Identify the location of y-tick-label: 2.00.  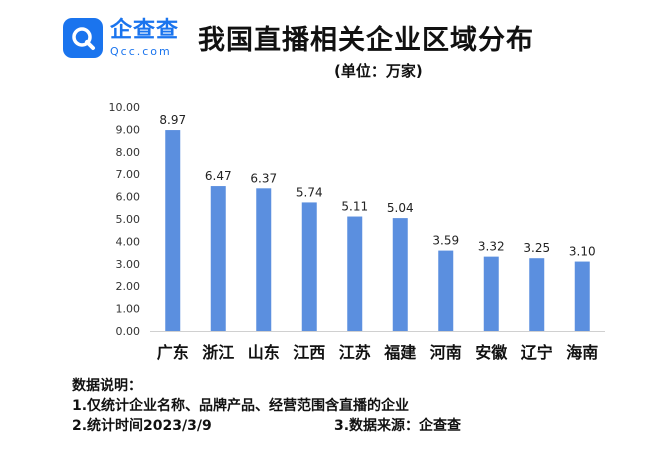
(128, 286).